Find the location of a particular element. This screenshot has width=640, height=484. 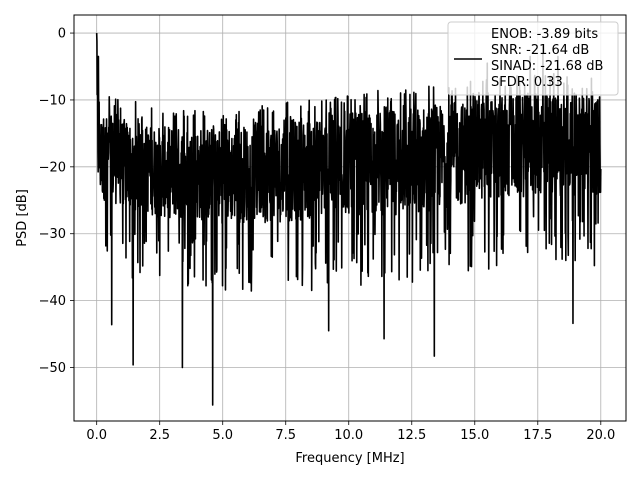

x-tick-label: 0.0 is located at coordinates (96, 435).